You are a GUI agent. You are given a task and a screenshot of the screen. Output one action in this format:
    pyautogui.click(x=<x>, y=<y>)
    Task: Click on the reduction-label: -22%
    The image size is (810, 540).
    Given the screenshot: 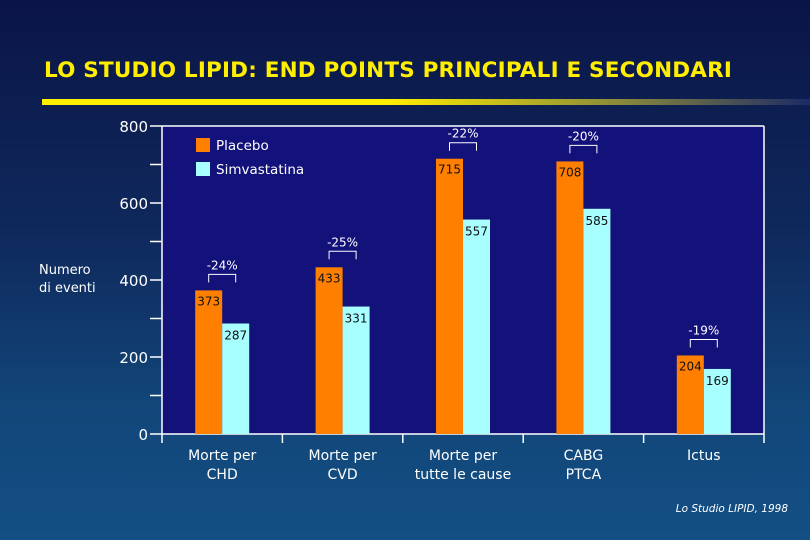 What is the action you would take?
    pyautogui.click(x=462, y=134)
    